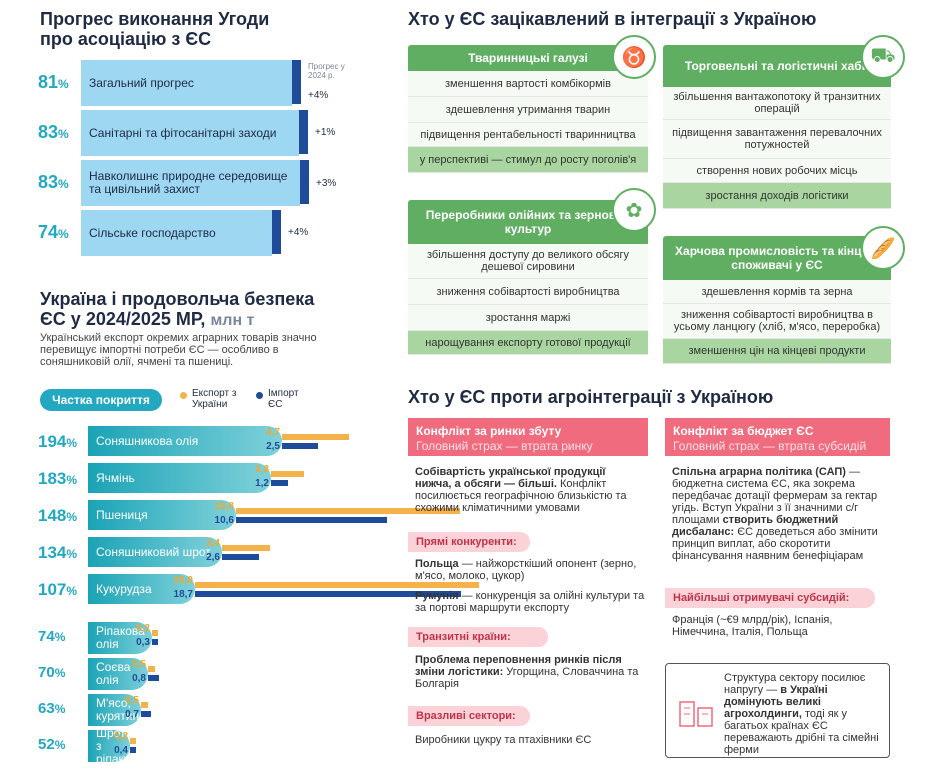  Describe the element at coordinates (213, 557) in the screenshot. I see `import-label: 2,6` at that location.